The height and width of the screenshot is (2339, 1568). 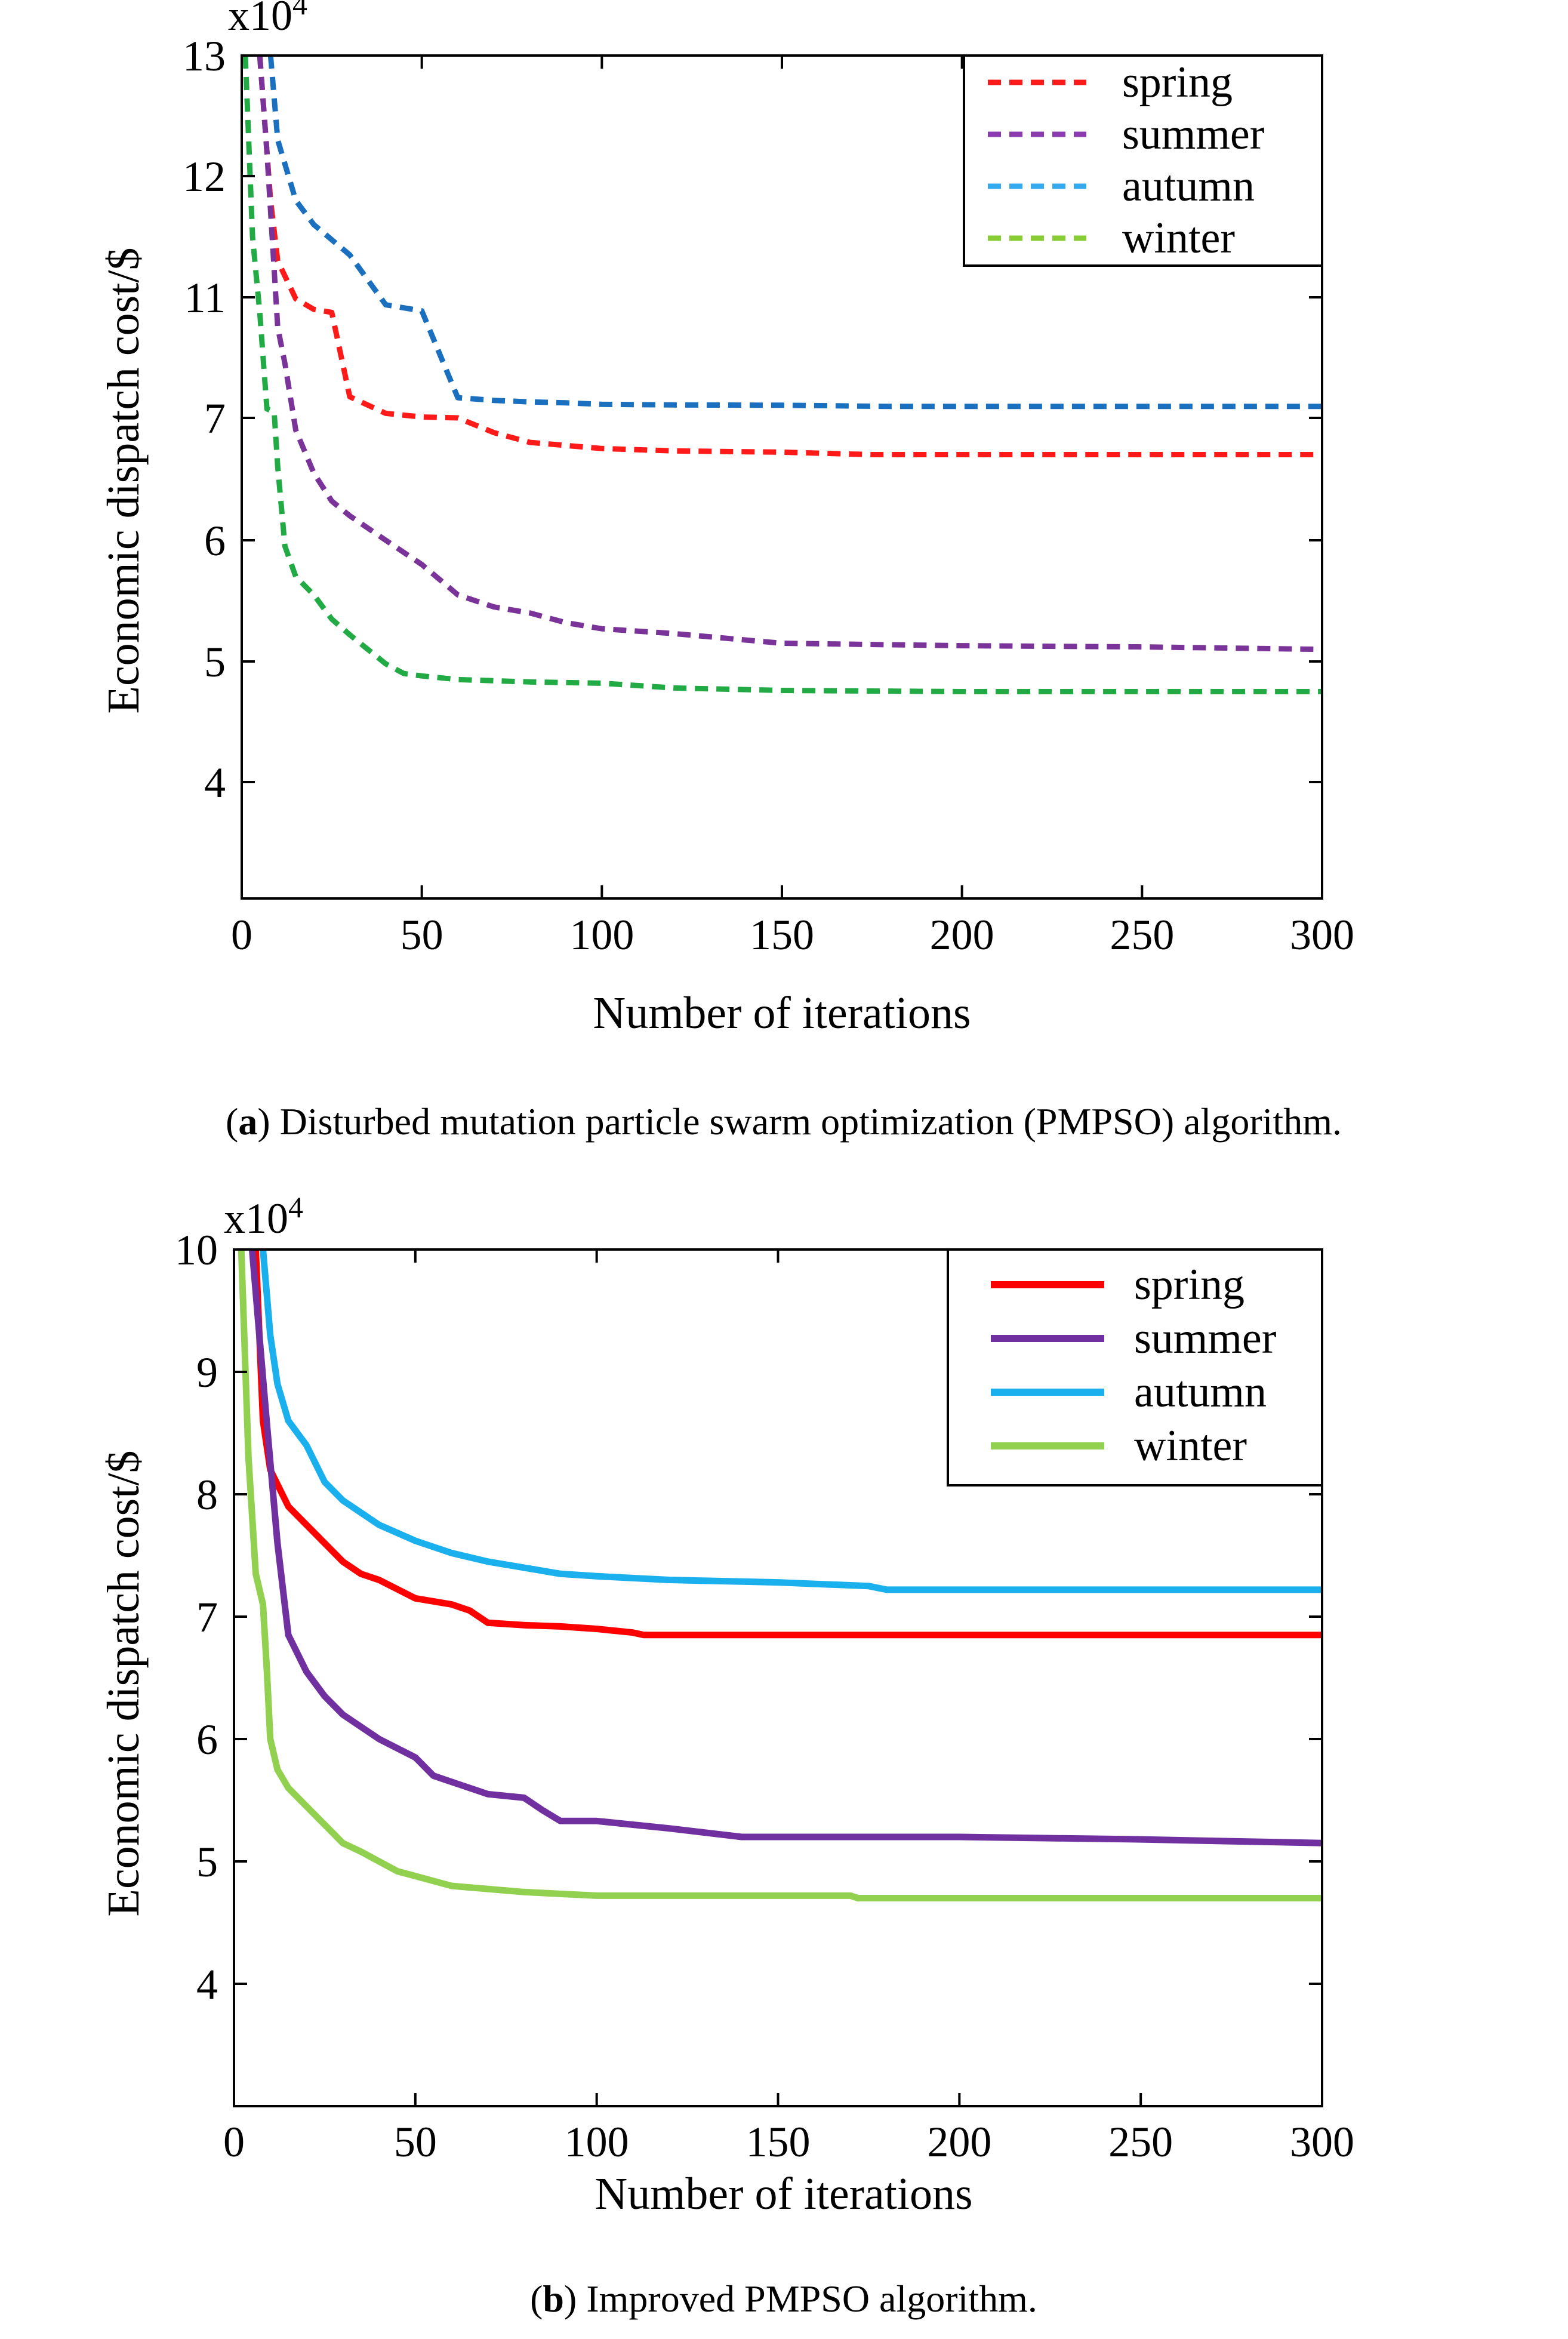 I want to click on panel-b-y-multiplier: x104, so click(x=263, y=1216).